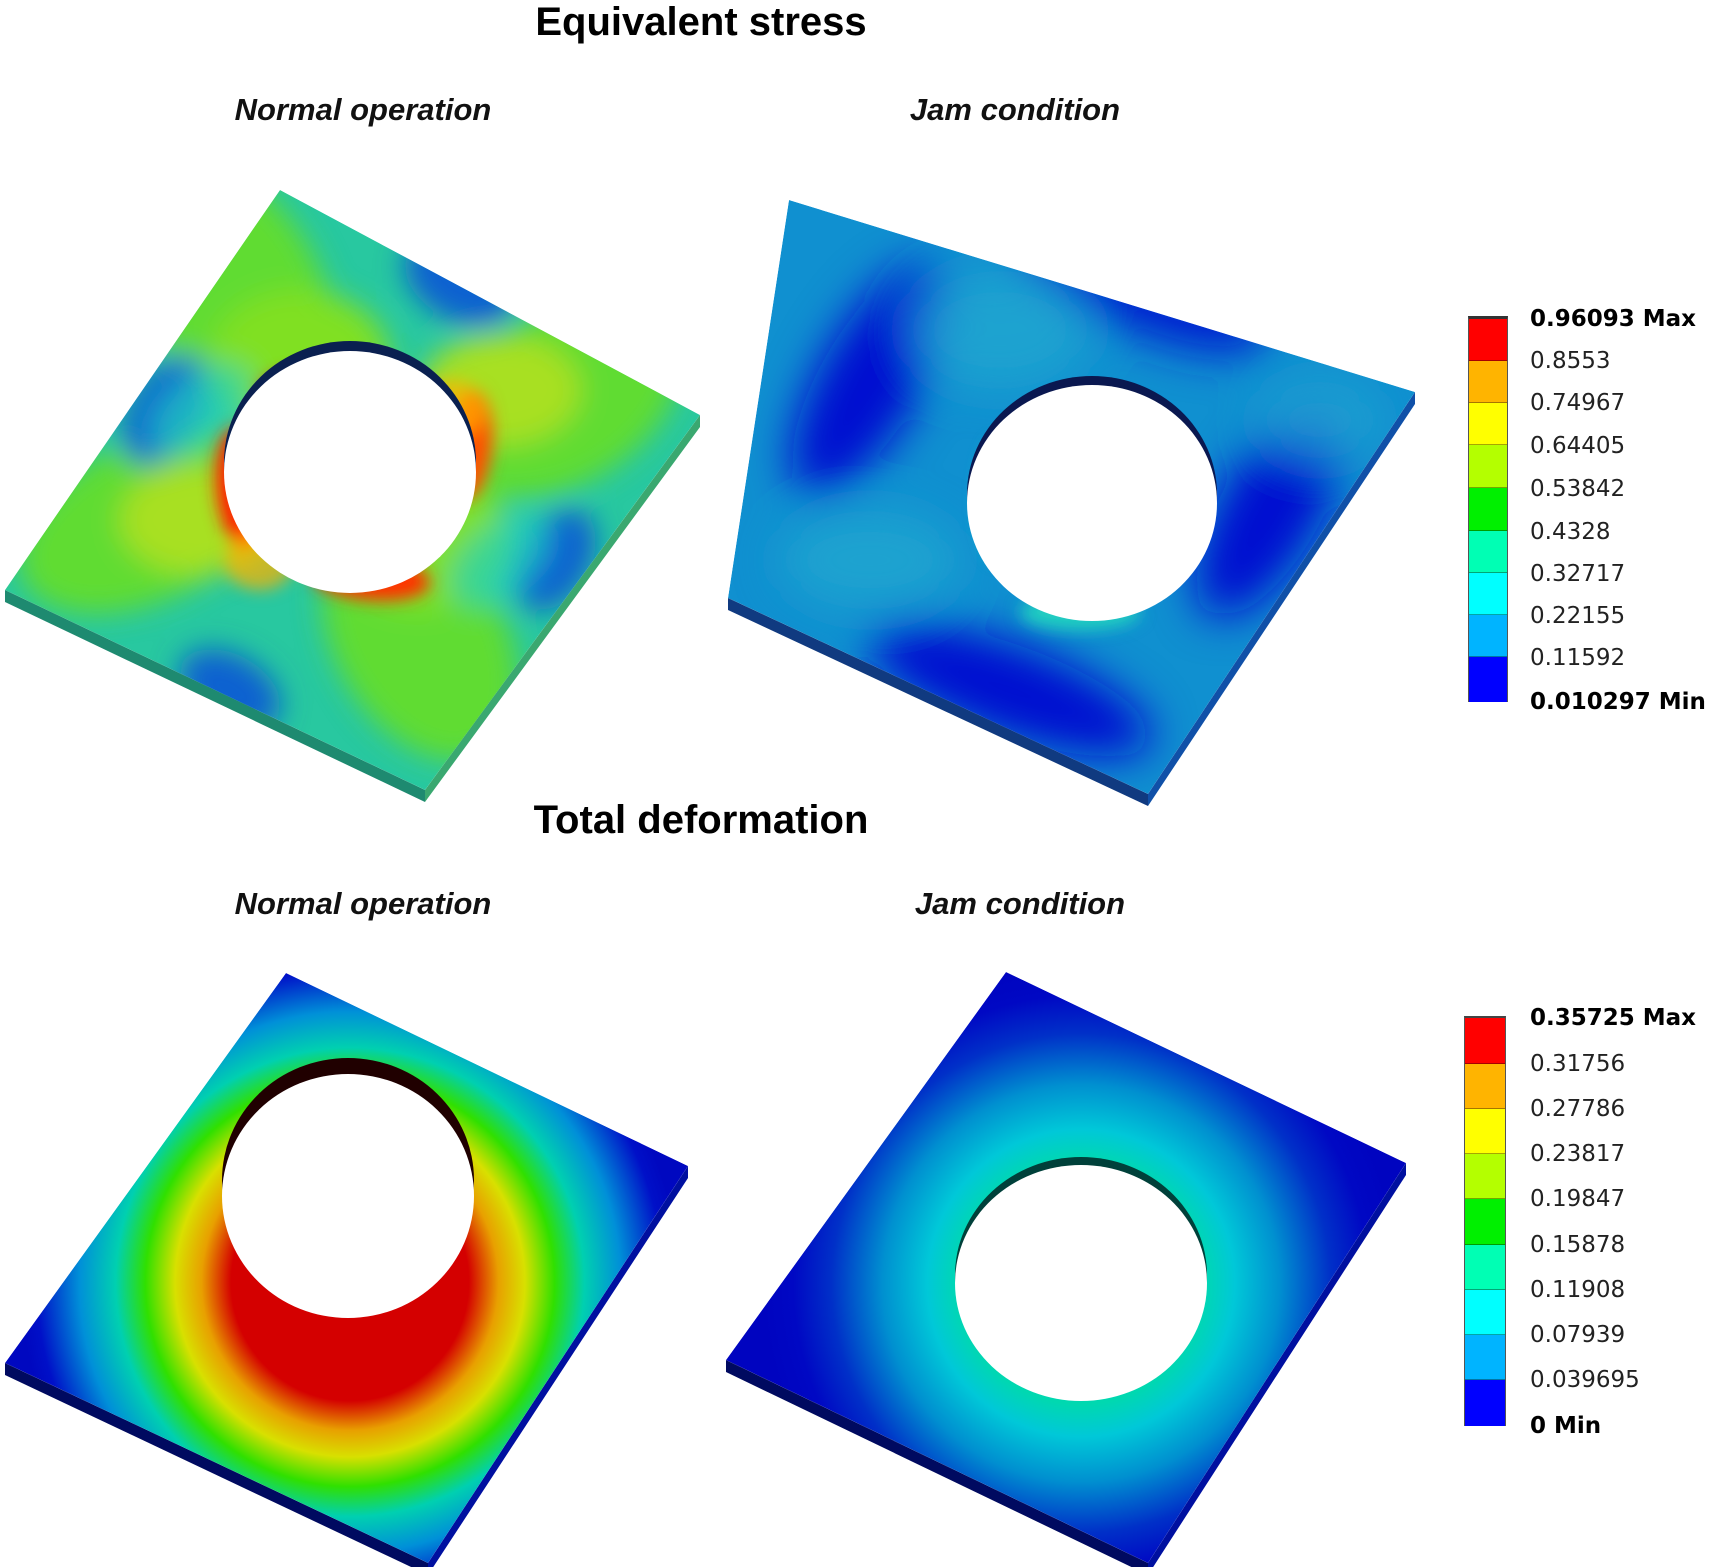 This screenshot has width=1718, height=1567. I want to click on deformation-legend-tick: 0.039695, so click(1585, 1380).